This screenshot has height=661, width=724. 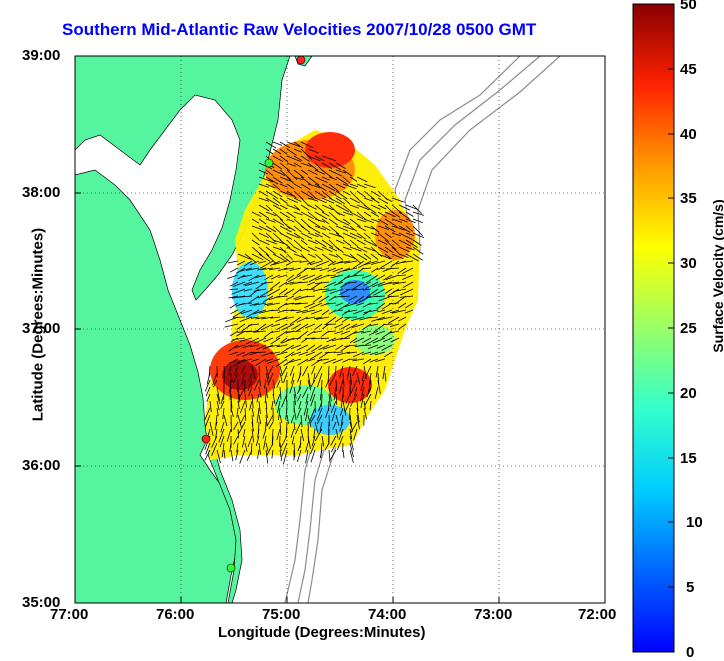 I want to click on colorbar-tick-label: 40, so click(x=688, y=134).